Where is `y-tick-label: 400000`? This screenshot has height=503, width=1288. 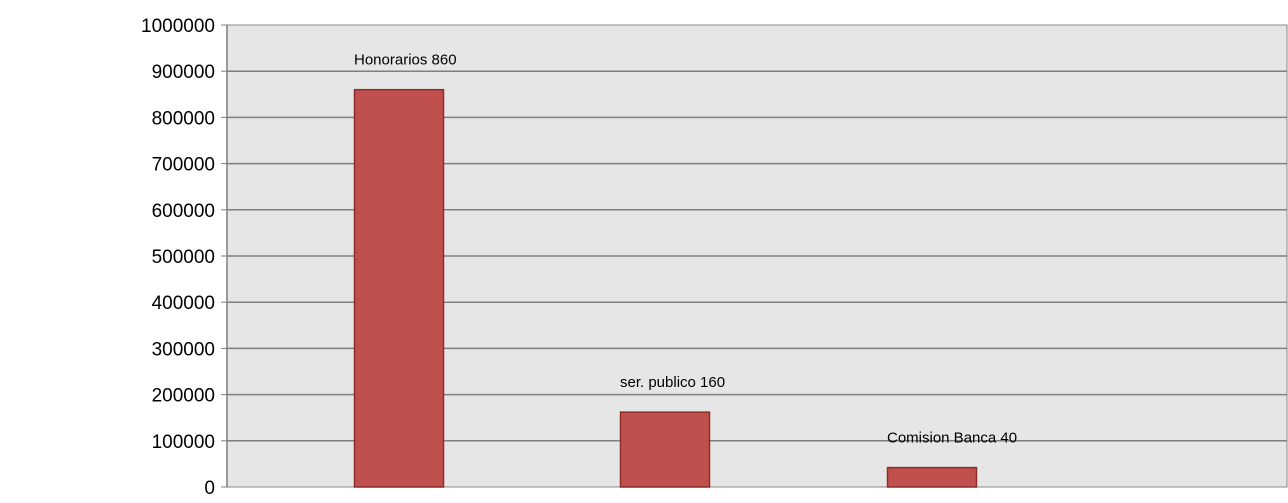 y-tick-label: 400000 is located at coordinates (183, 303).